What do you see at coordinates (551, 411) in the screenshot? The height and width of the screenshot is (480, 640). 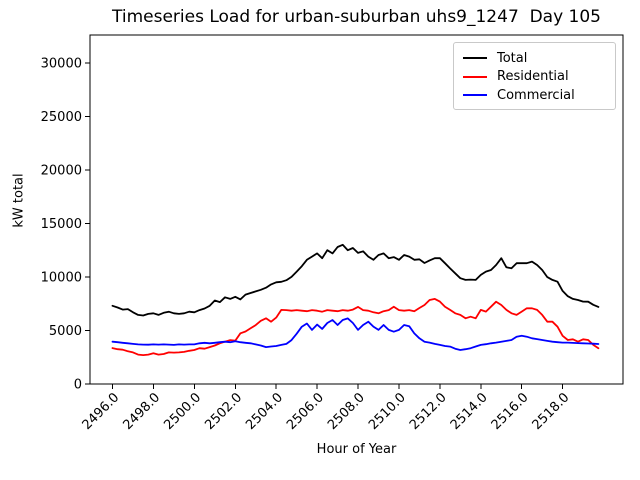 I see `x-tick-label: 2518.0` at bounding box center [551, 411].